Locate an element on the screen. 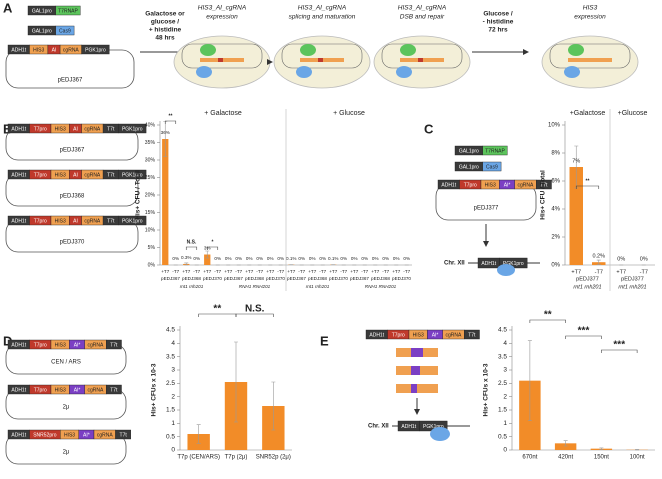 This screenshot has height=479, width=662. label: * is located at coordinates (213, 242).